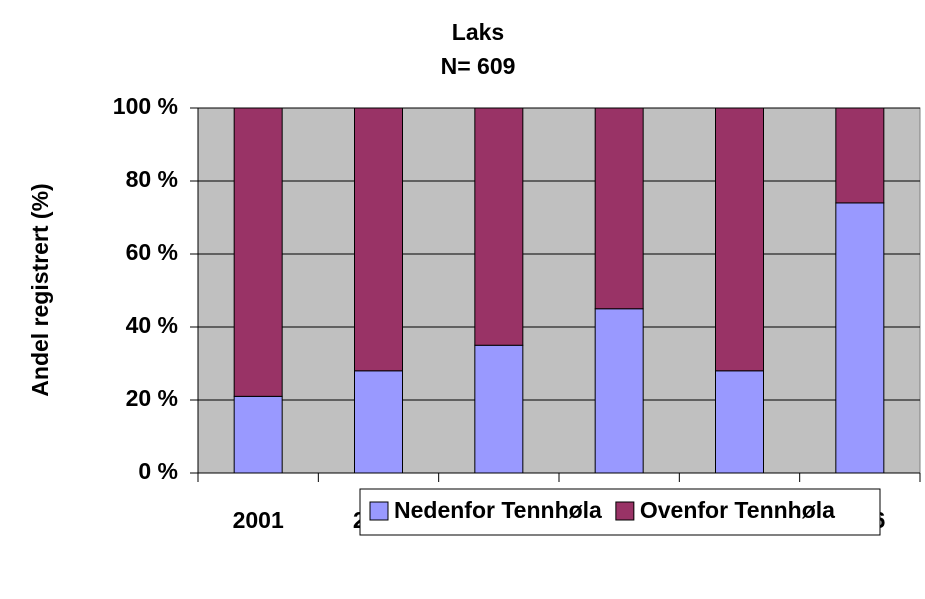 This screenshot has width=925, height=599. Describe the element at coordinates (152, 398) in the screenshot. I see `y-tick-label: 20 %` at that location.